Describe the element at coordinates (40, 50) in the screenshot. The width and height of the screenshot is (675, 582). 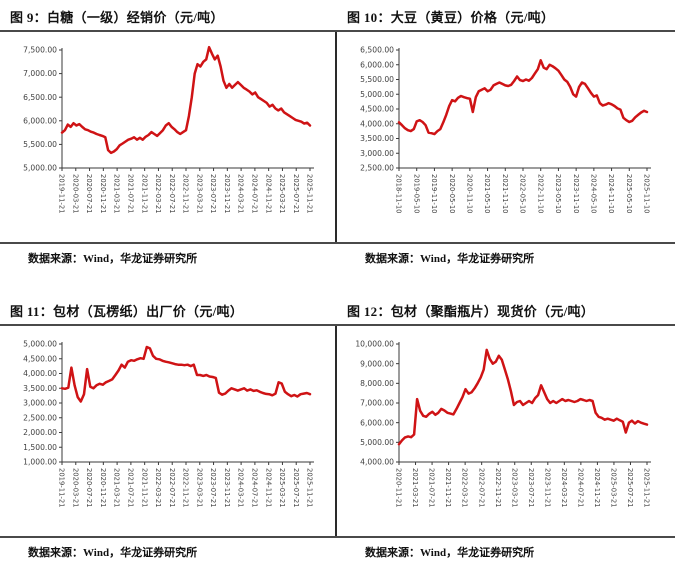
I see `svg-text: 7,500.00` at that location.